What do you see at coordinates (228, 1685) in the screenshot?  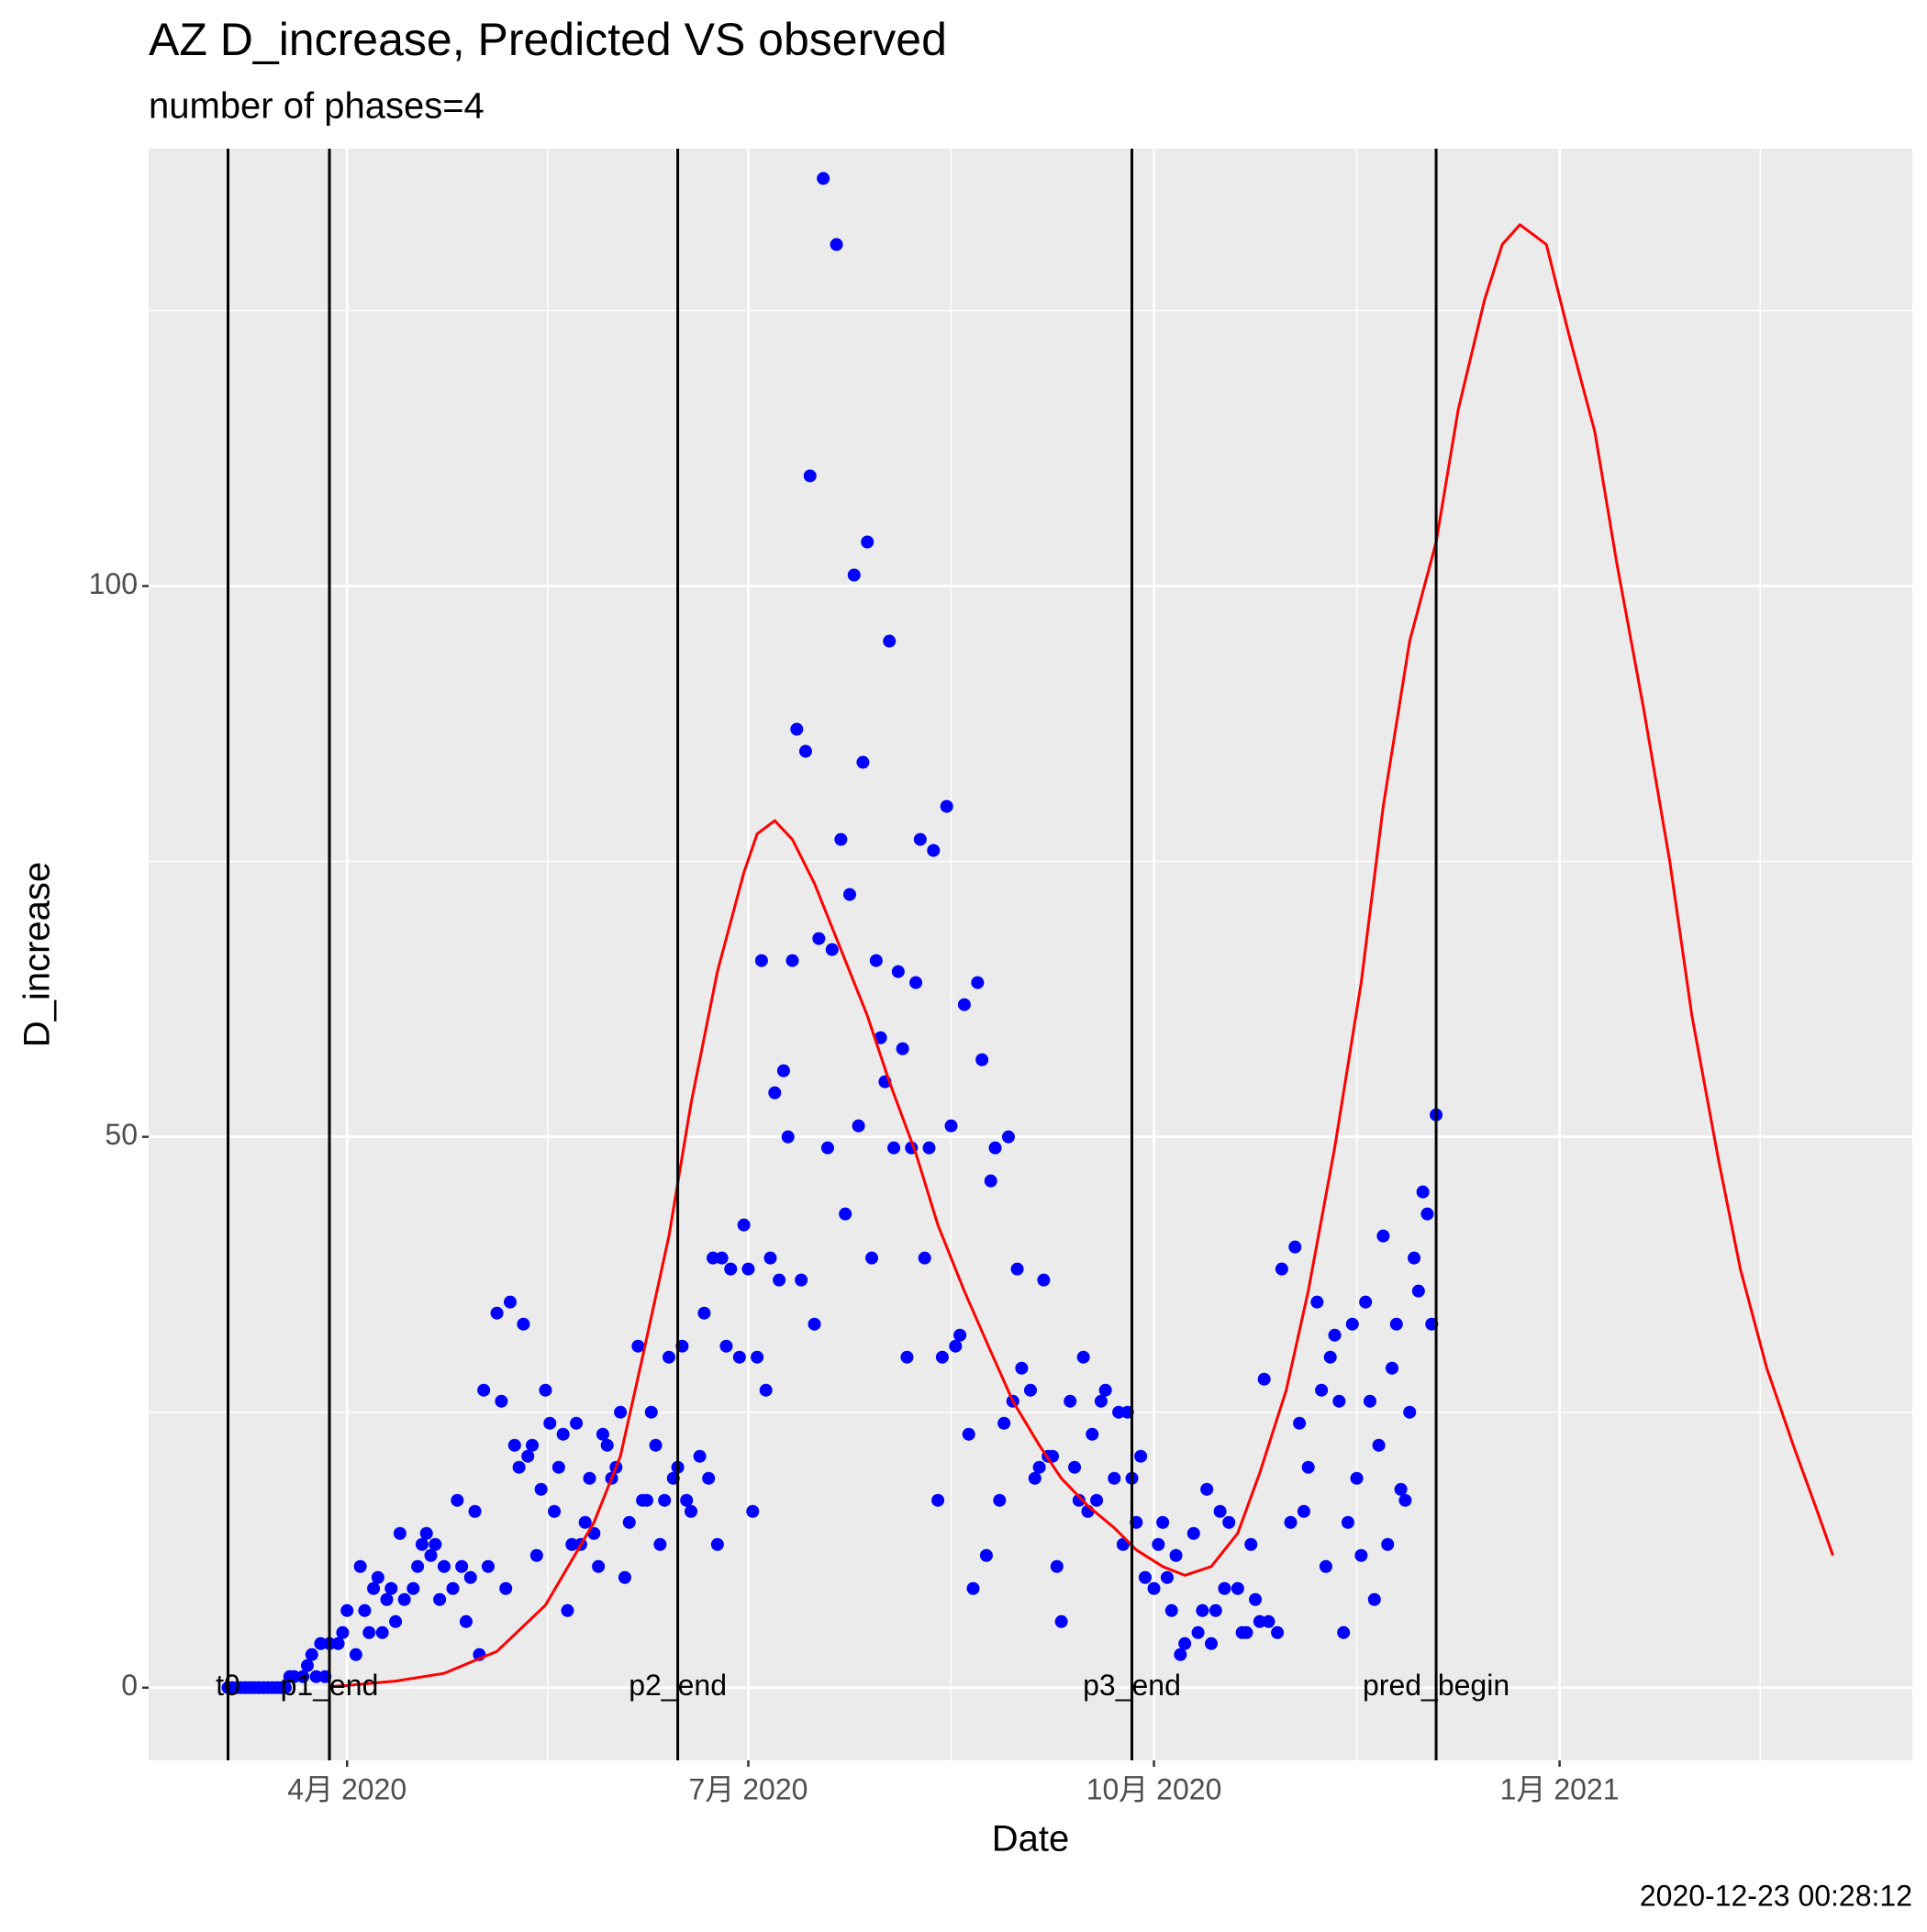 I see `phase-label: t0` at bounding box center [228, 1685].